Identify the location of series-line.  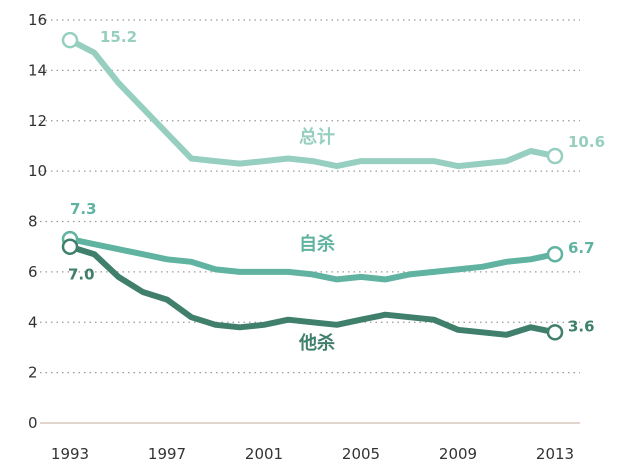
(312, 259).